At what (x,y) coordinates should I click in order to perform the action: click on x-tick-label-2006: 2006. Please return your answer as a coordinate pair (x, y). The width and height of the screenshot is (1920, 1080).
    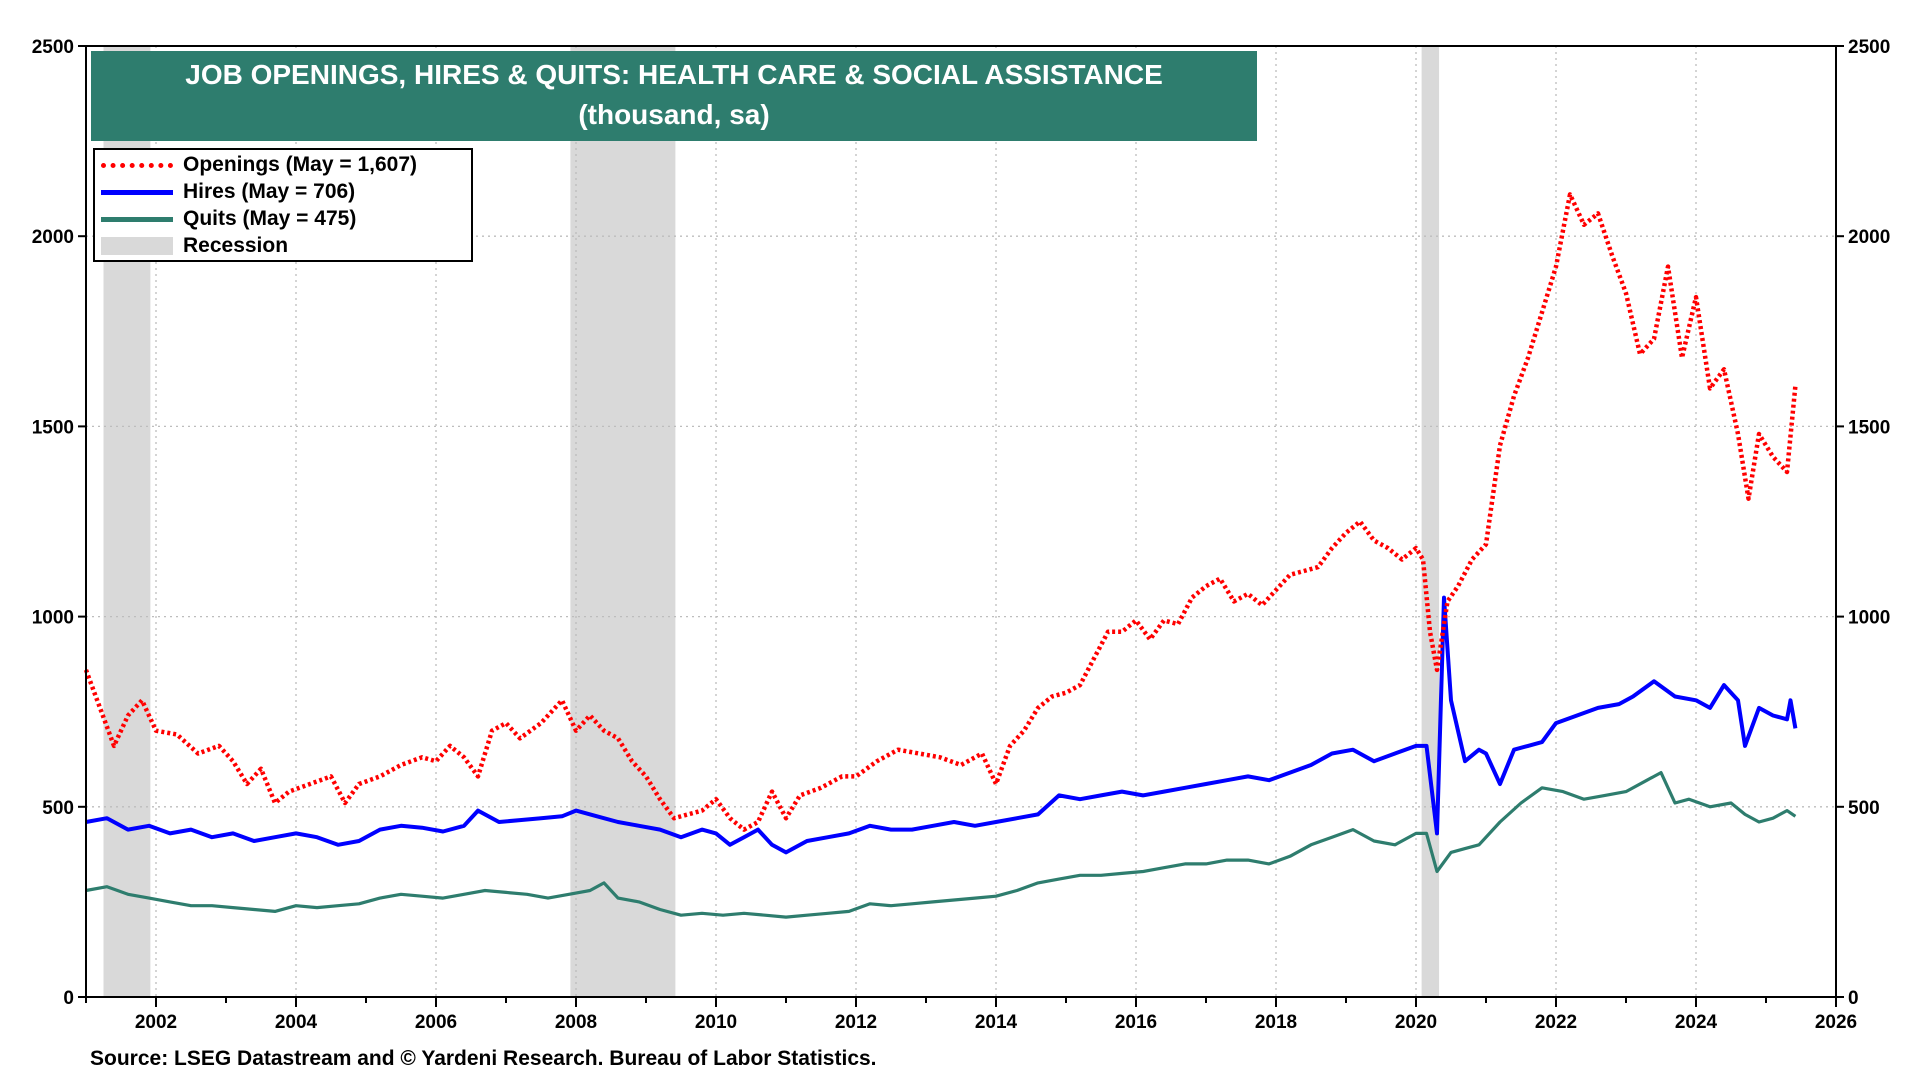
    Looking at the image, I should click on (436, 1022).